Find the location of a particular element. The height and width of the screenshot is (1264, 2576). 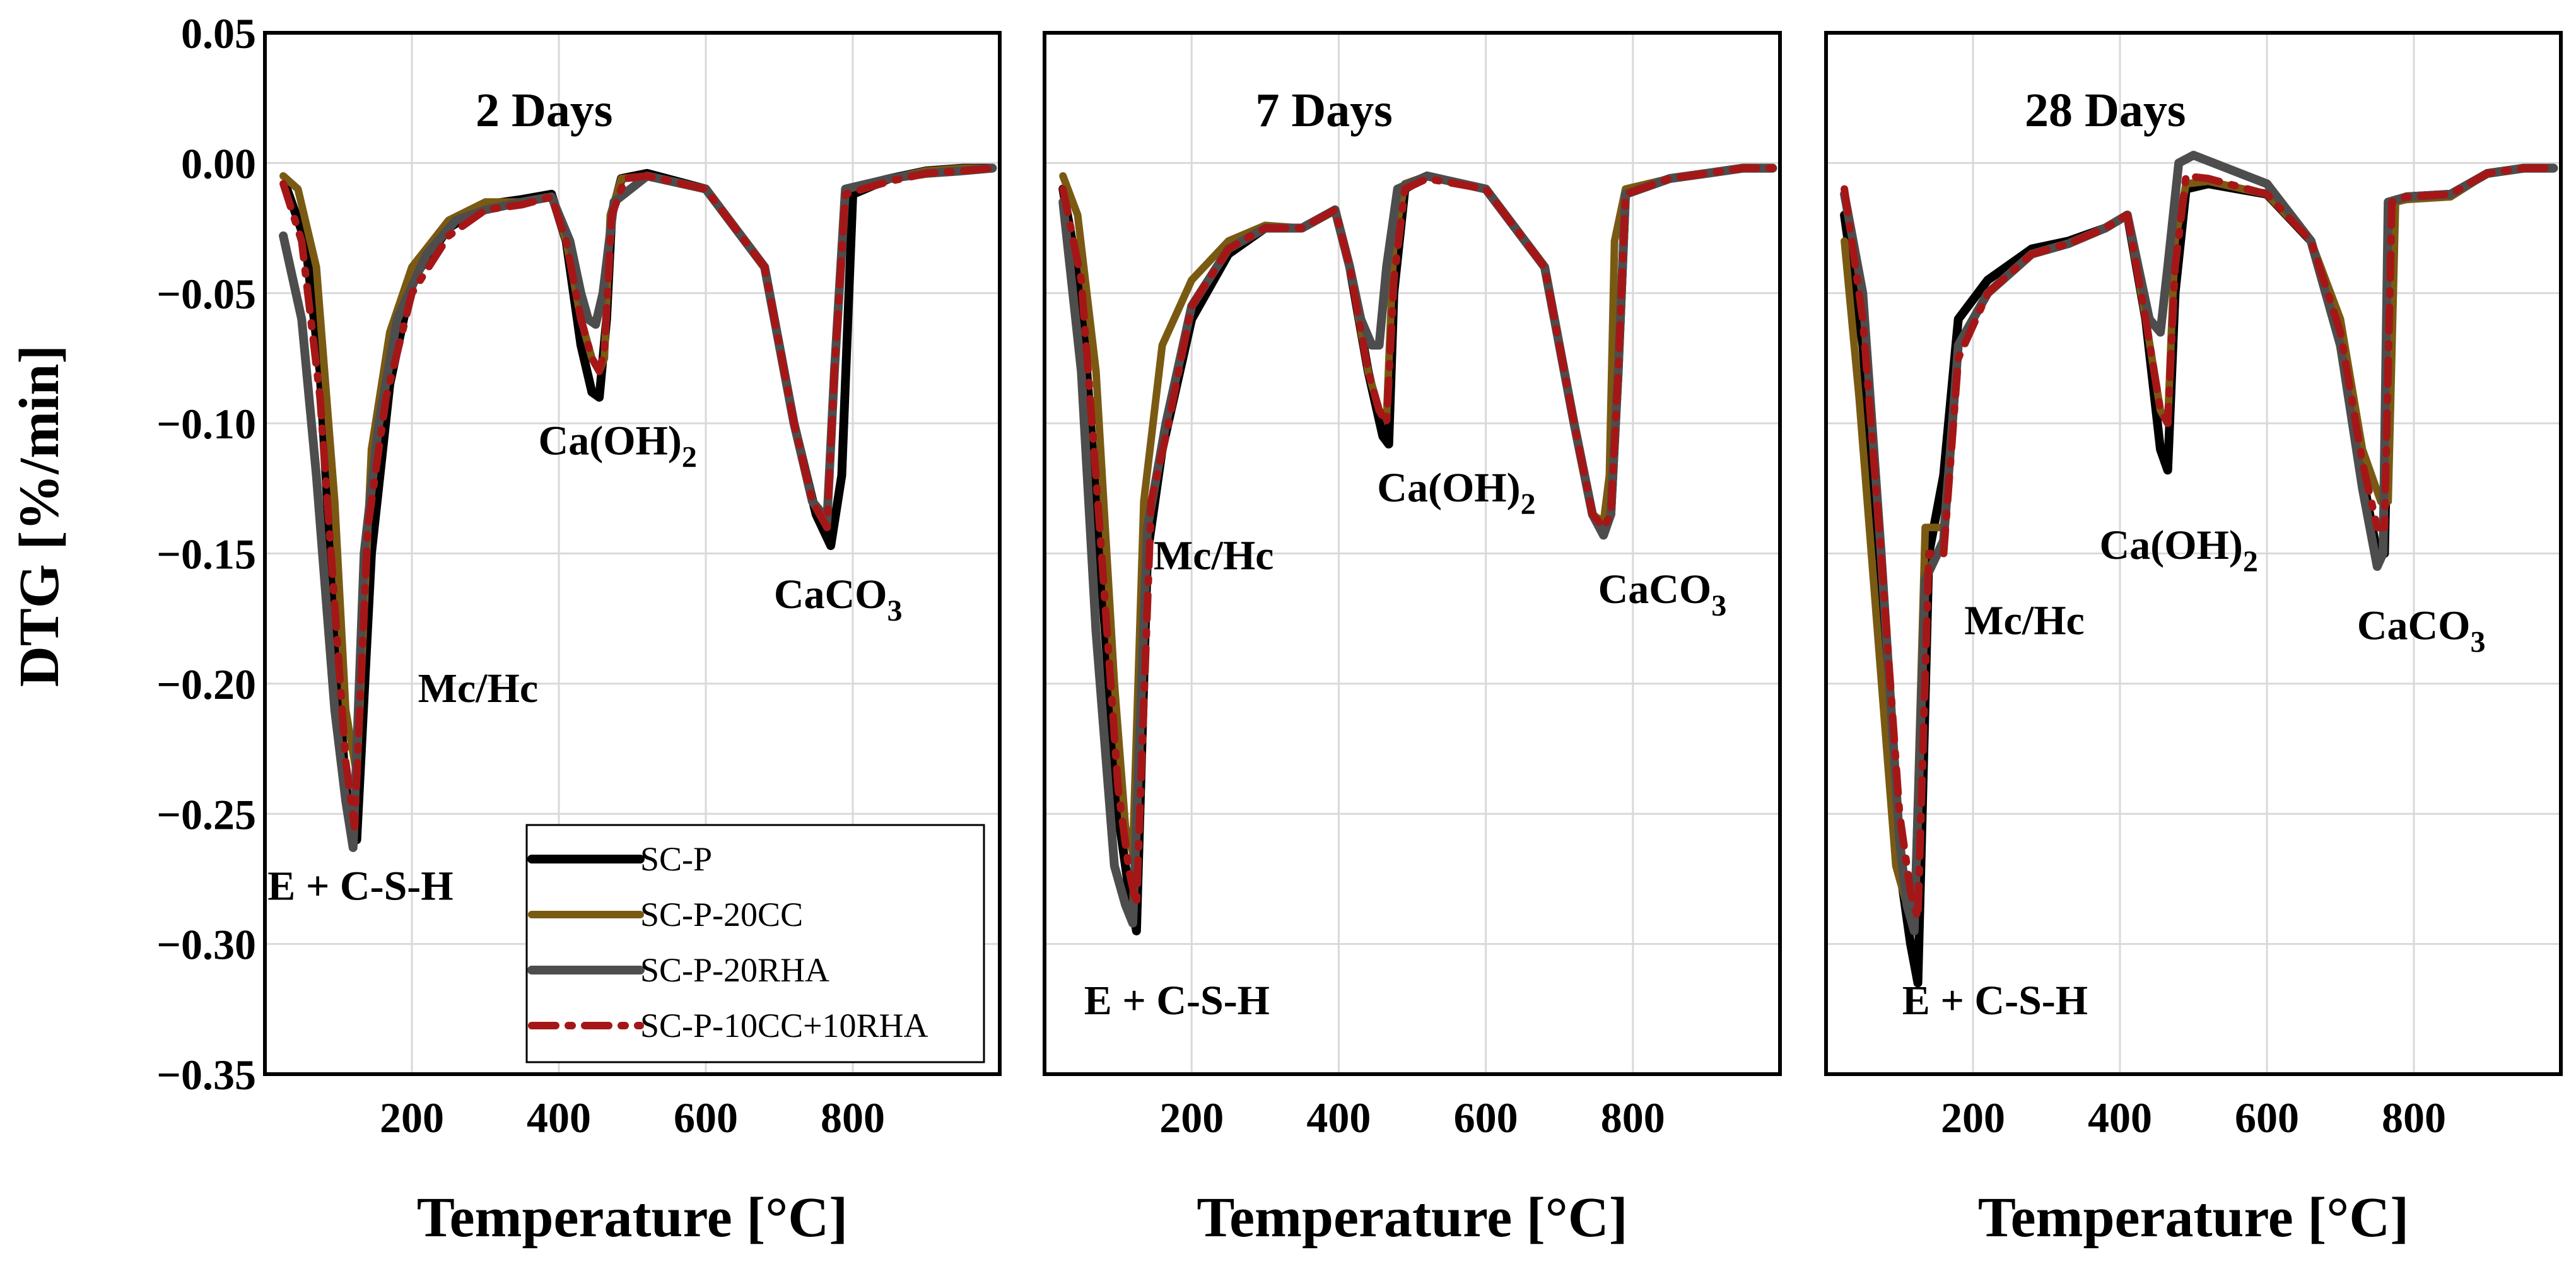

legend-label: SC-P is located at coordinates (676, 859).